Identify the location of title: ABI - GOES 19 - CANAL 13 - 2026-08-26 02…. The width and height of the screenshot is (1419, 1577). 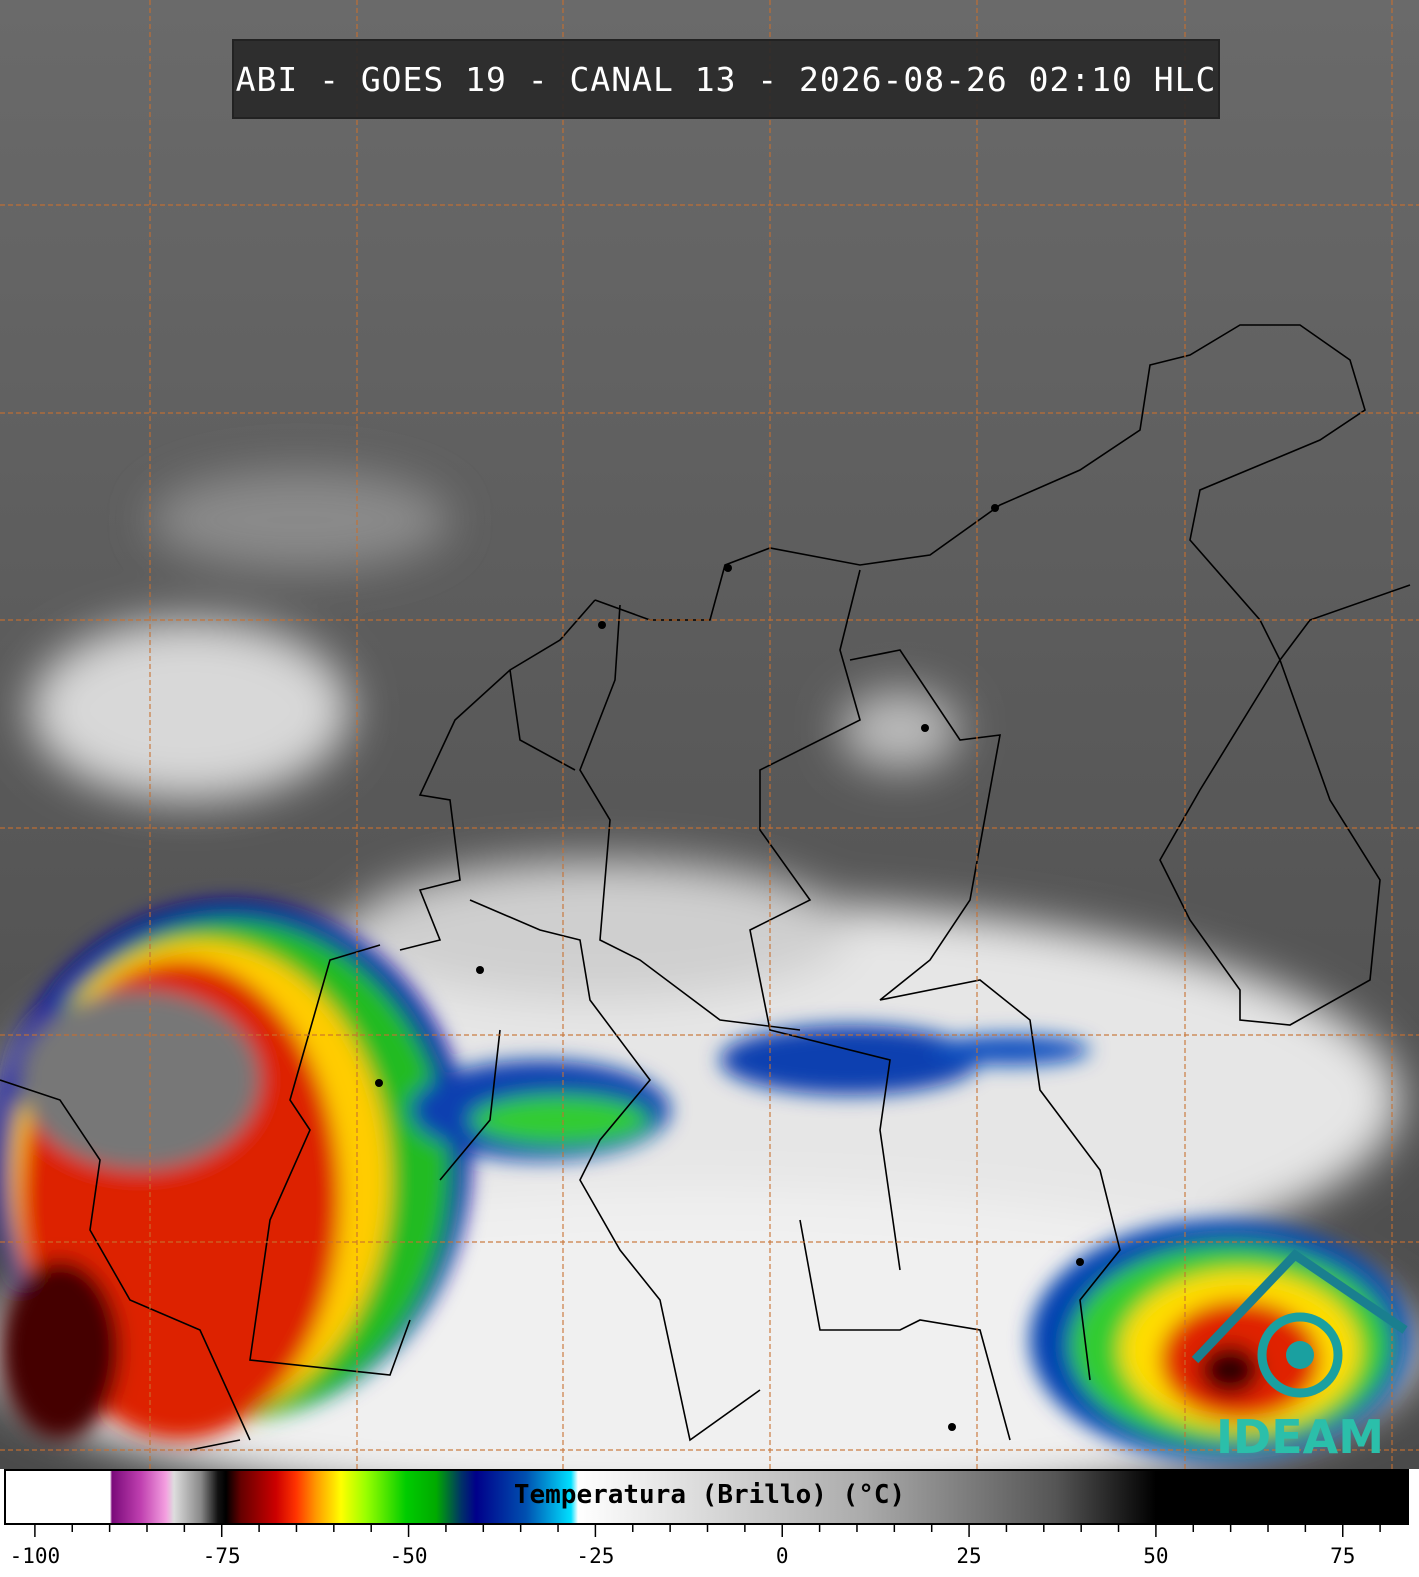
(726, 79).